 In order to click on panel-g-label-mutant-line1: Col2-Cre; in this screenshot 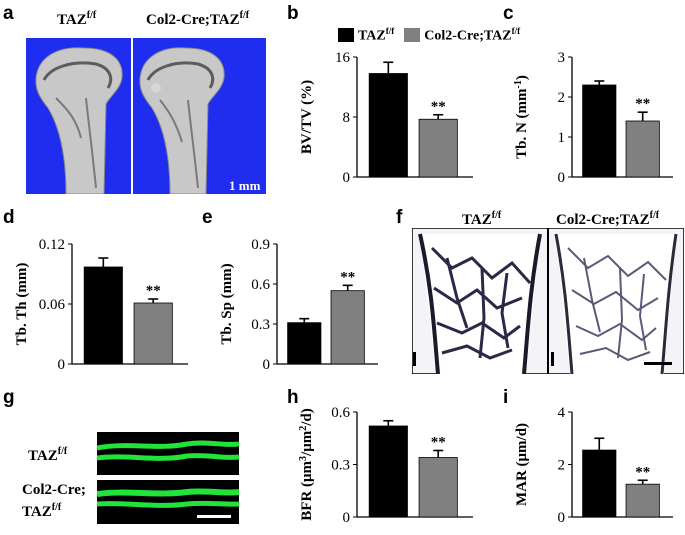, I will do `click(54, 490)`.